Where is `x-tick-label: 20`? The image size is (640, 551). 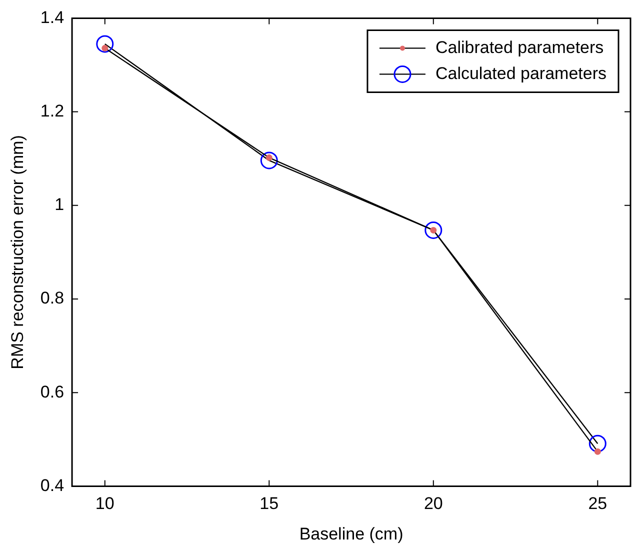
x-tick-label: 20 is located at coordinates (433, 504).